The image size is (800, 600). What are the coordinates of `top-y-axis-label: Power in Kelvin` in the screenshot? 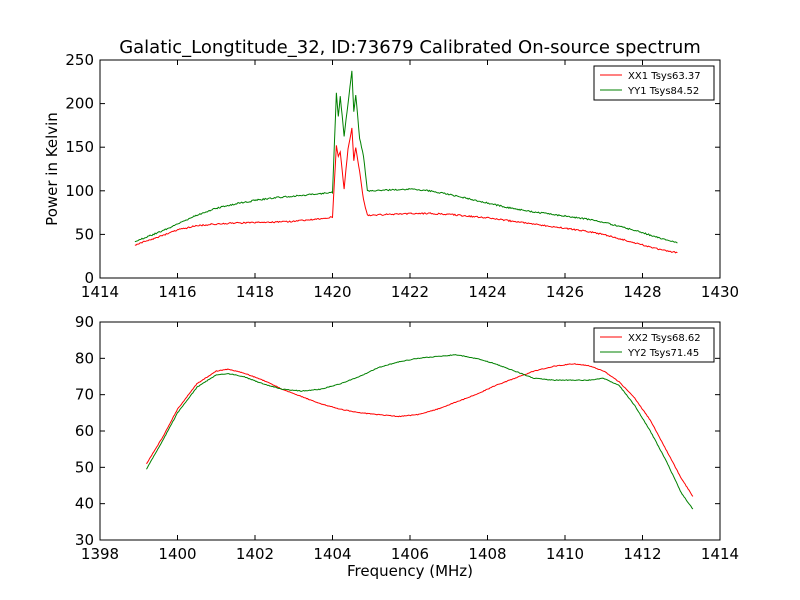 It's located at (52, 169).